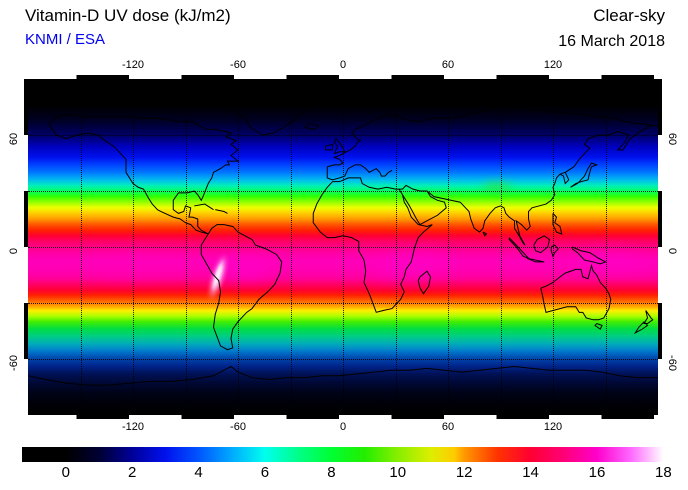 The image size is (688, 490). I want to click on tibet-green, so click(497, 187).